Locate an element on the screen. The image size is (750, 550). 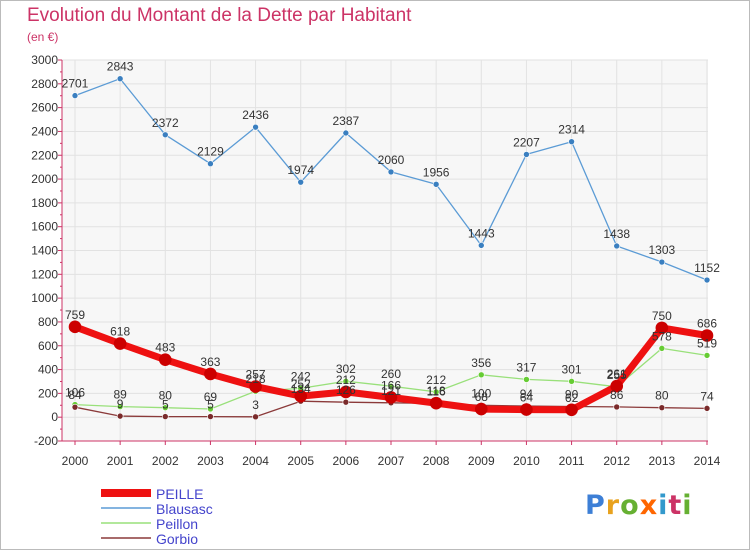
data-label-peille: 252 is located at coordinates (301, 384).